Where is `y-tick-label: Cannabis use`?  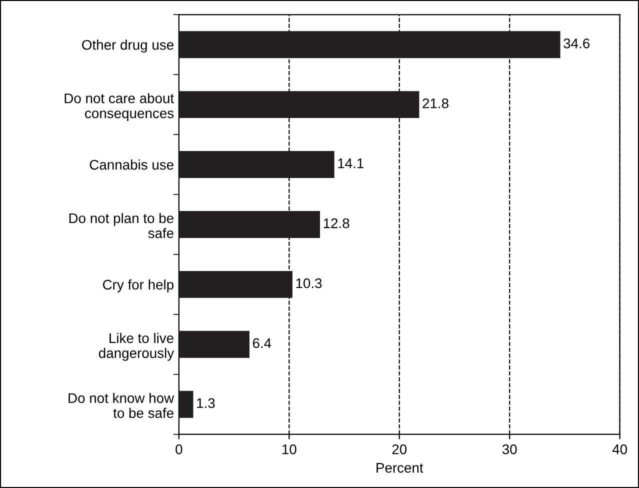
y-tick-label: Cannabis use is located at coordinates (132, 164).